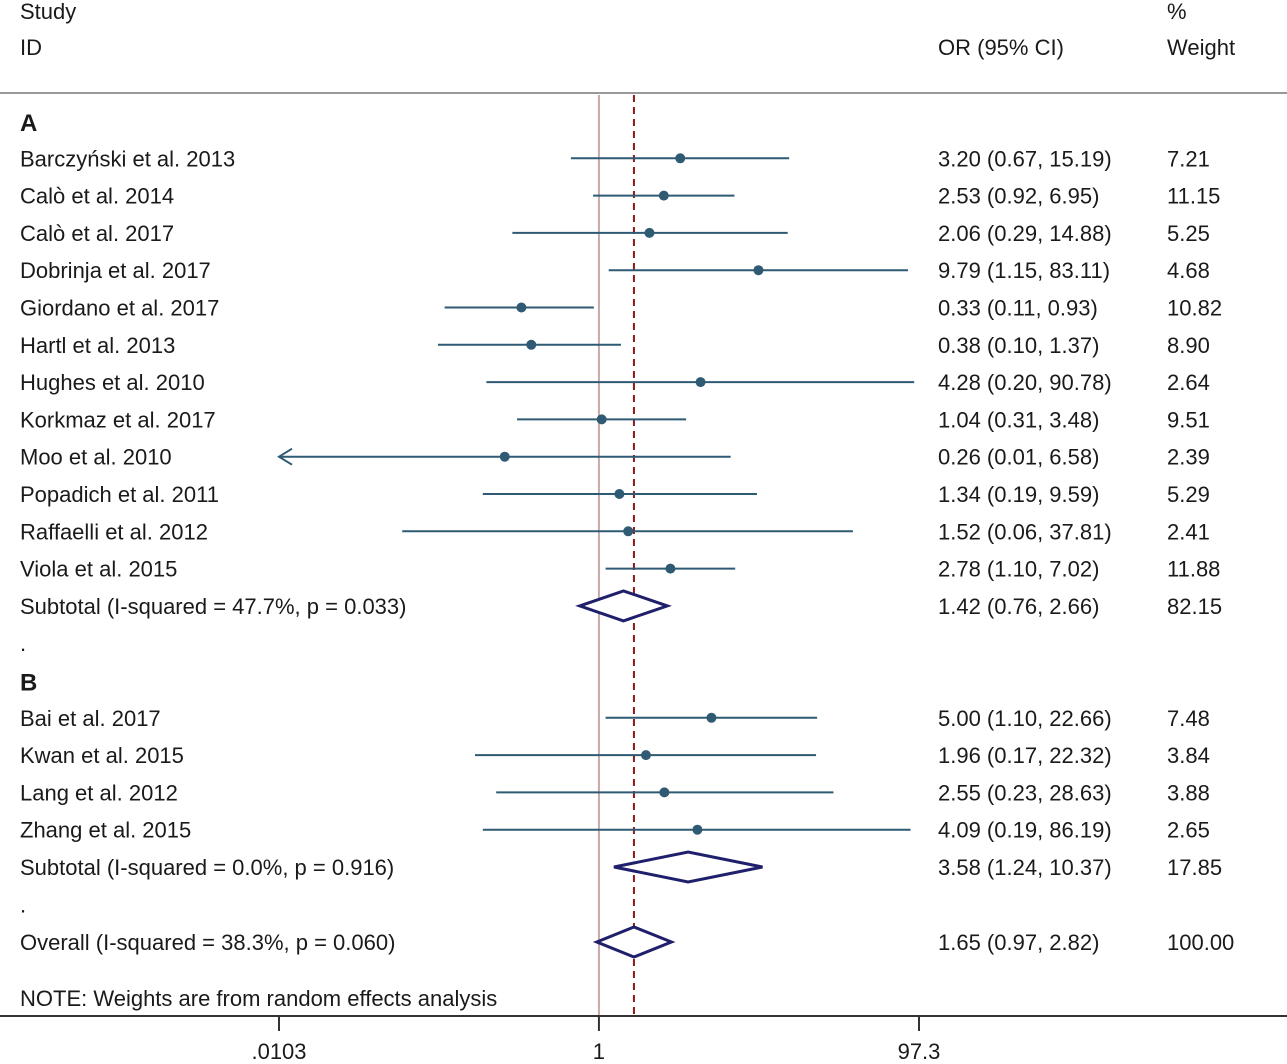 The height and width of the screenshot is (1064, 1287). Describe the element at coordinates (1025, 382) in the screenshot. I see `or-ci-value: 4.28 (0.20, 90.78)` at that location.